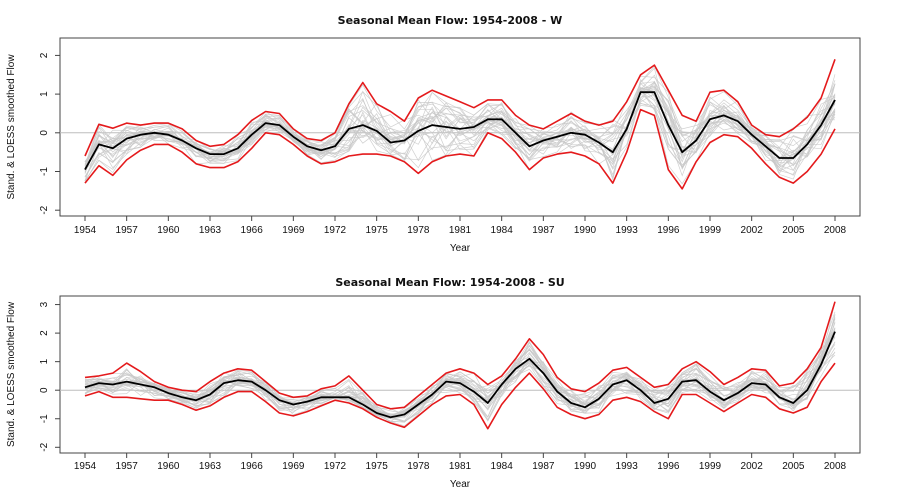  I want to click on y-tick-label: 3, so click(44, 304).